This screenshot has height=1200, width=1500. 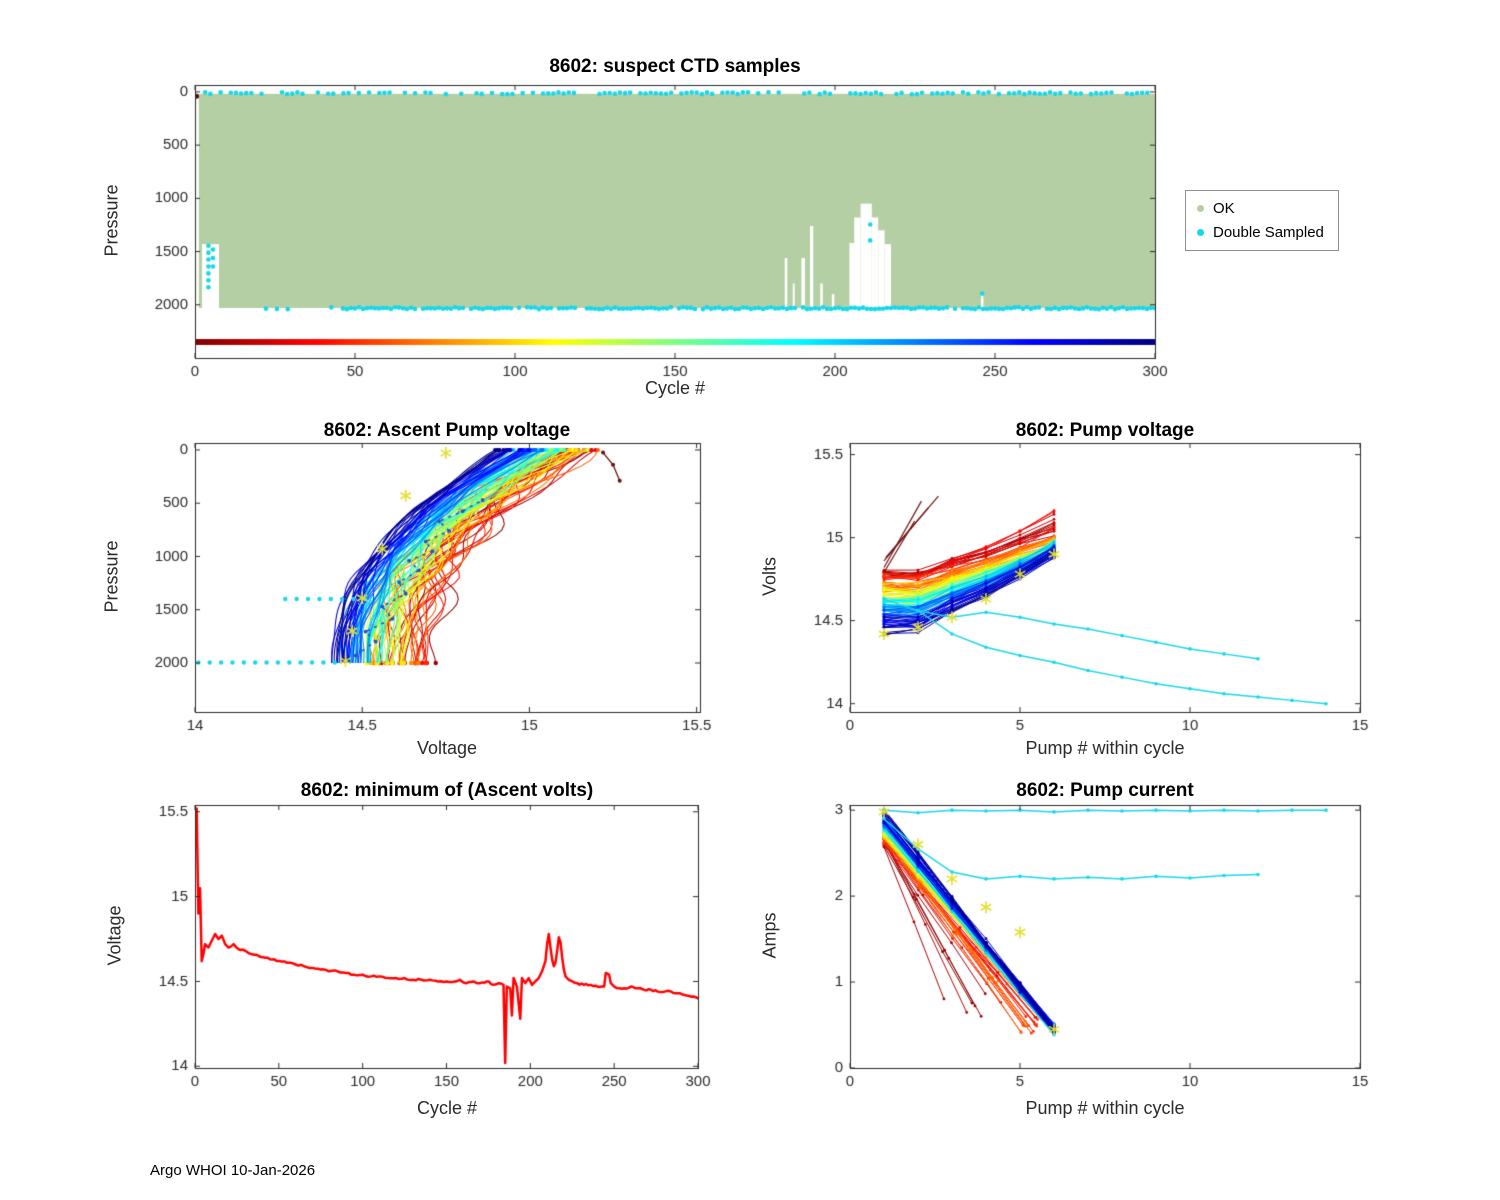 I want to click on pumpv-ylabel: Volts, so click(x=769, y=576).